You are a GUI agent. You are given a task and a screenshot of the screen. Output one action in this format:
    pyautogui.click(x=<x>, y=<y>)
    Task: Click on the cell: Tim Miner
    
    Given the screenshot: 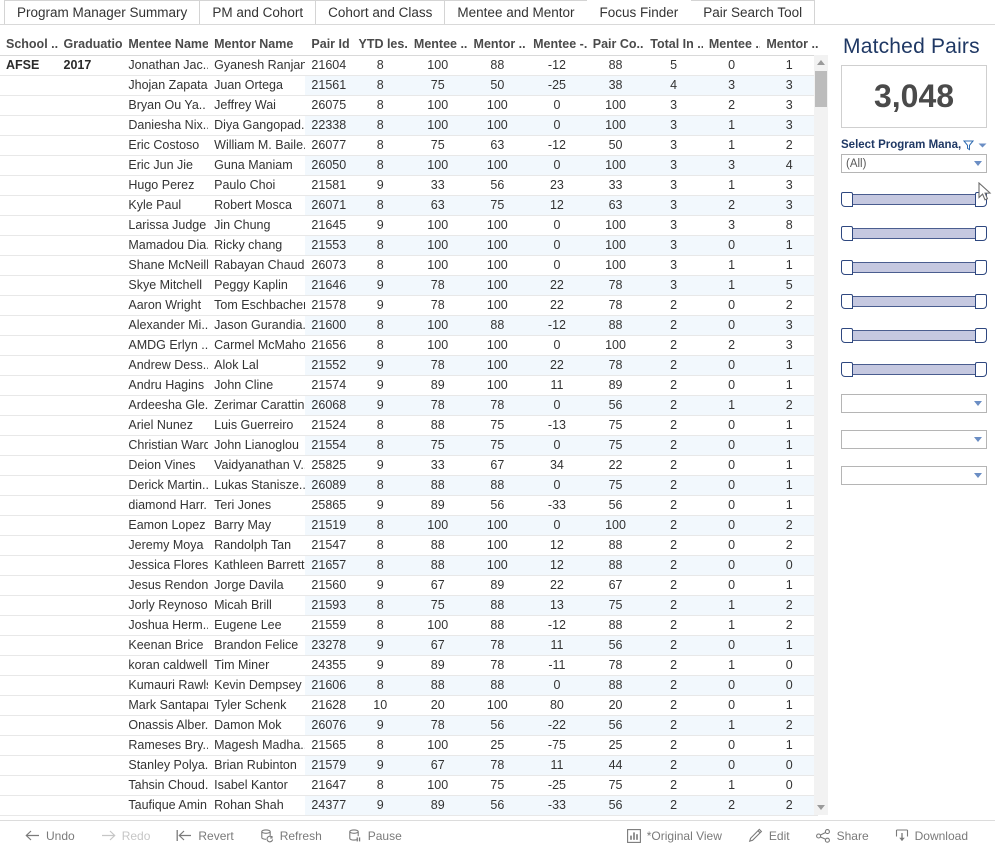 What is the action you would take?
    pyautogui.click(x=257, y=665)
    